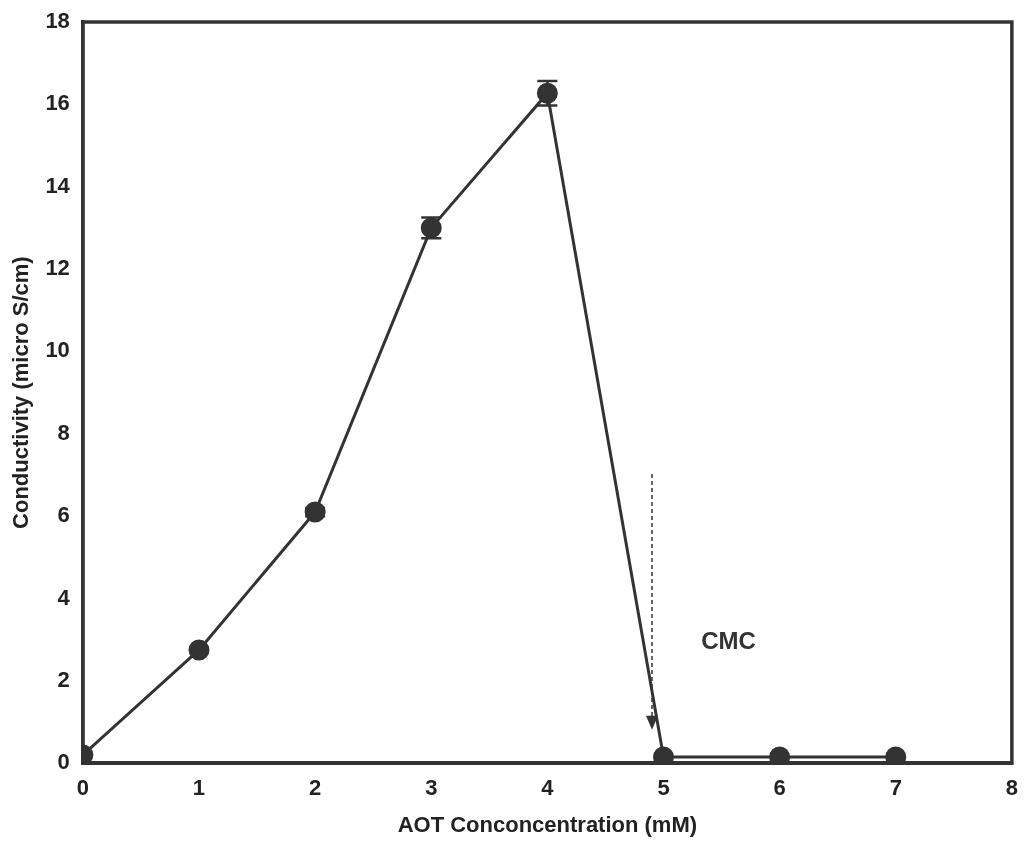  I want to click on x-tick-label: 1, so click(199, 788).